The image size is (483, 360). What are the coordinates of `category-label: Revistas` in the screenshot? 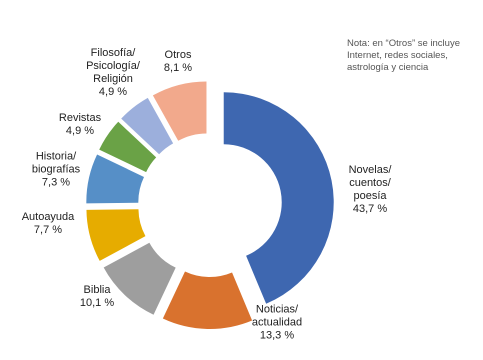 It's located at (80, 118).